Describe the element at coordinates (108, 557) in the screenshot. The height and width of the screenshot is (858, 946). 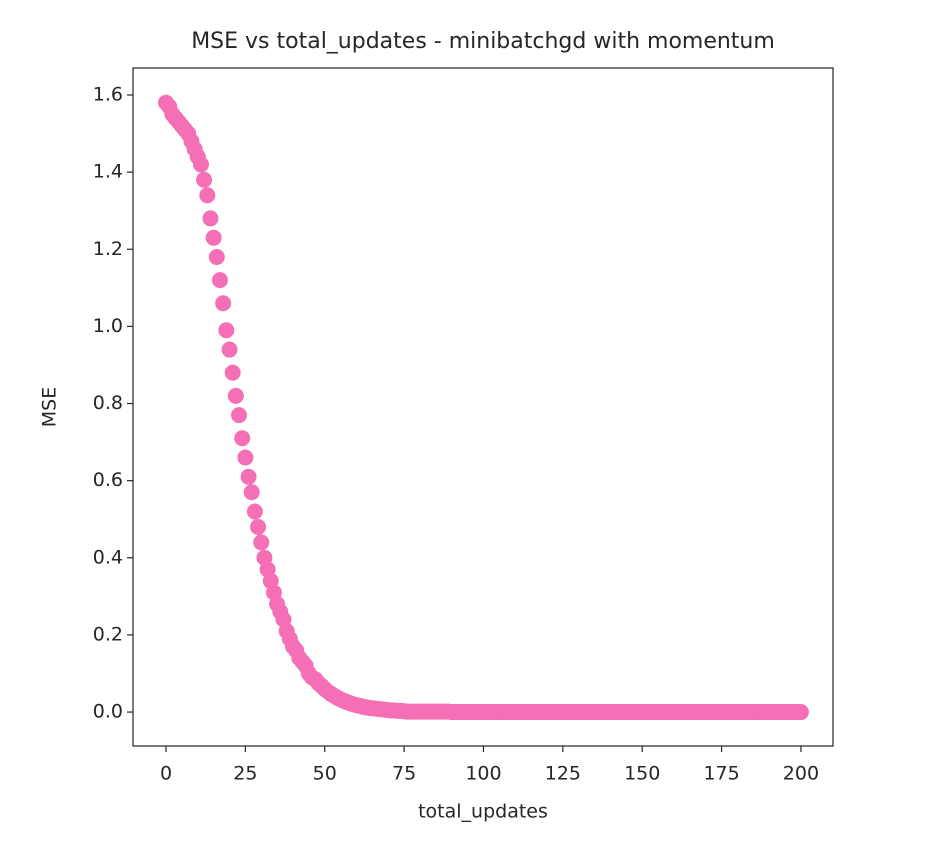
I see `y-tick-label: 0.4` at that location.